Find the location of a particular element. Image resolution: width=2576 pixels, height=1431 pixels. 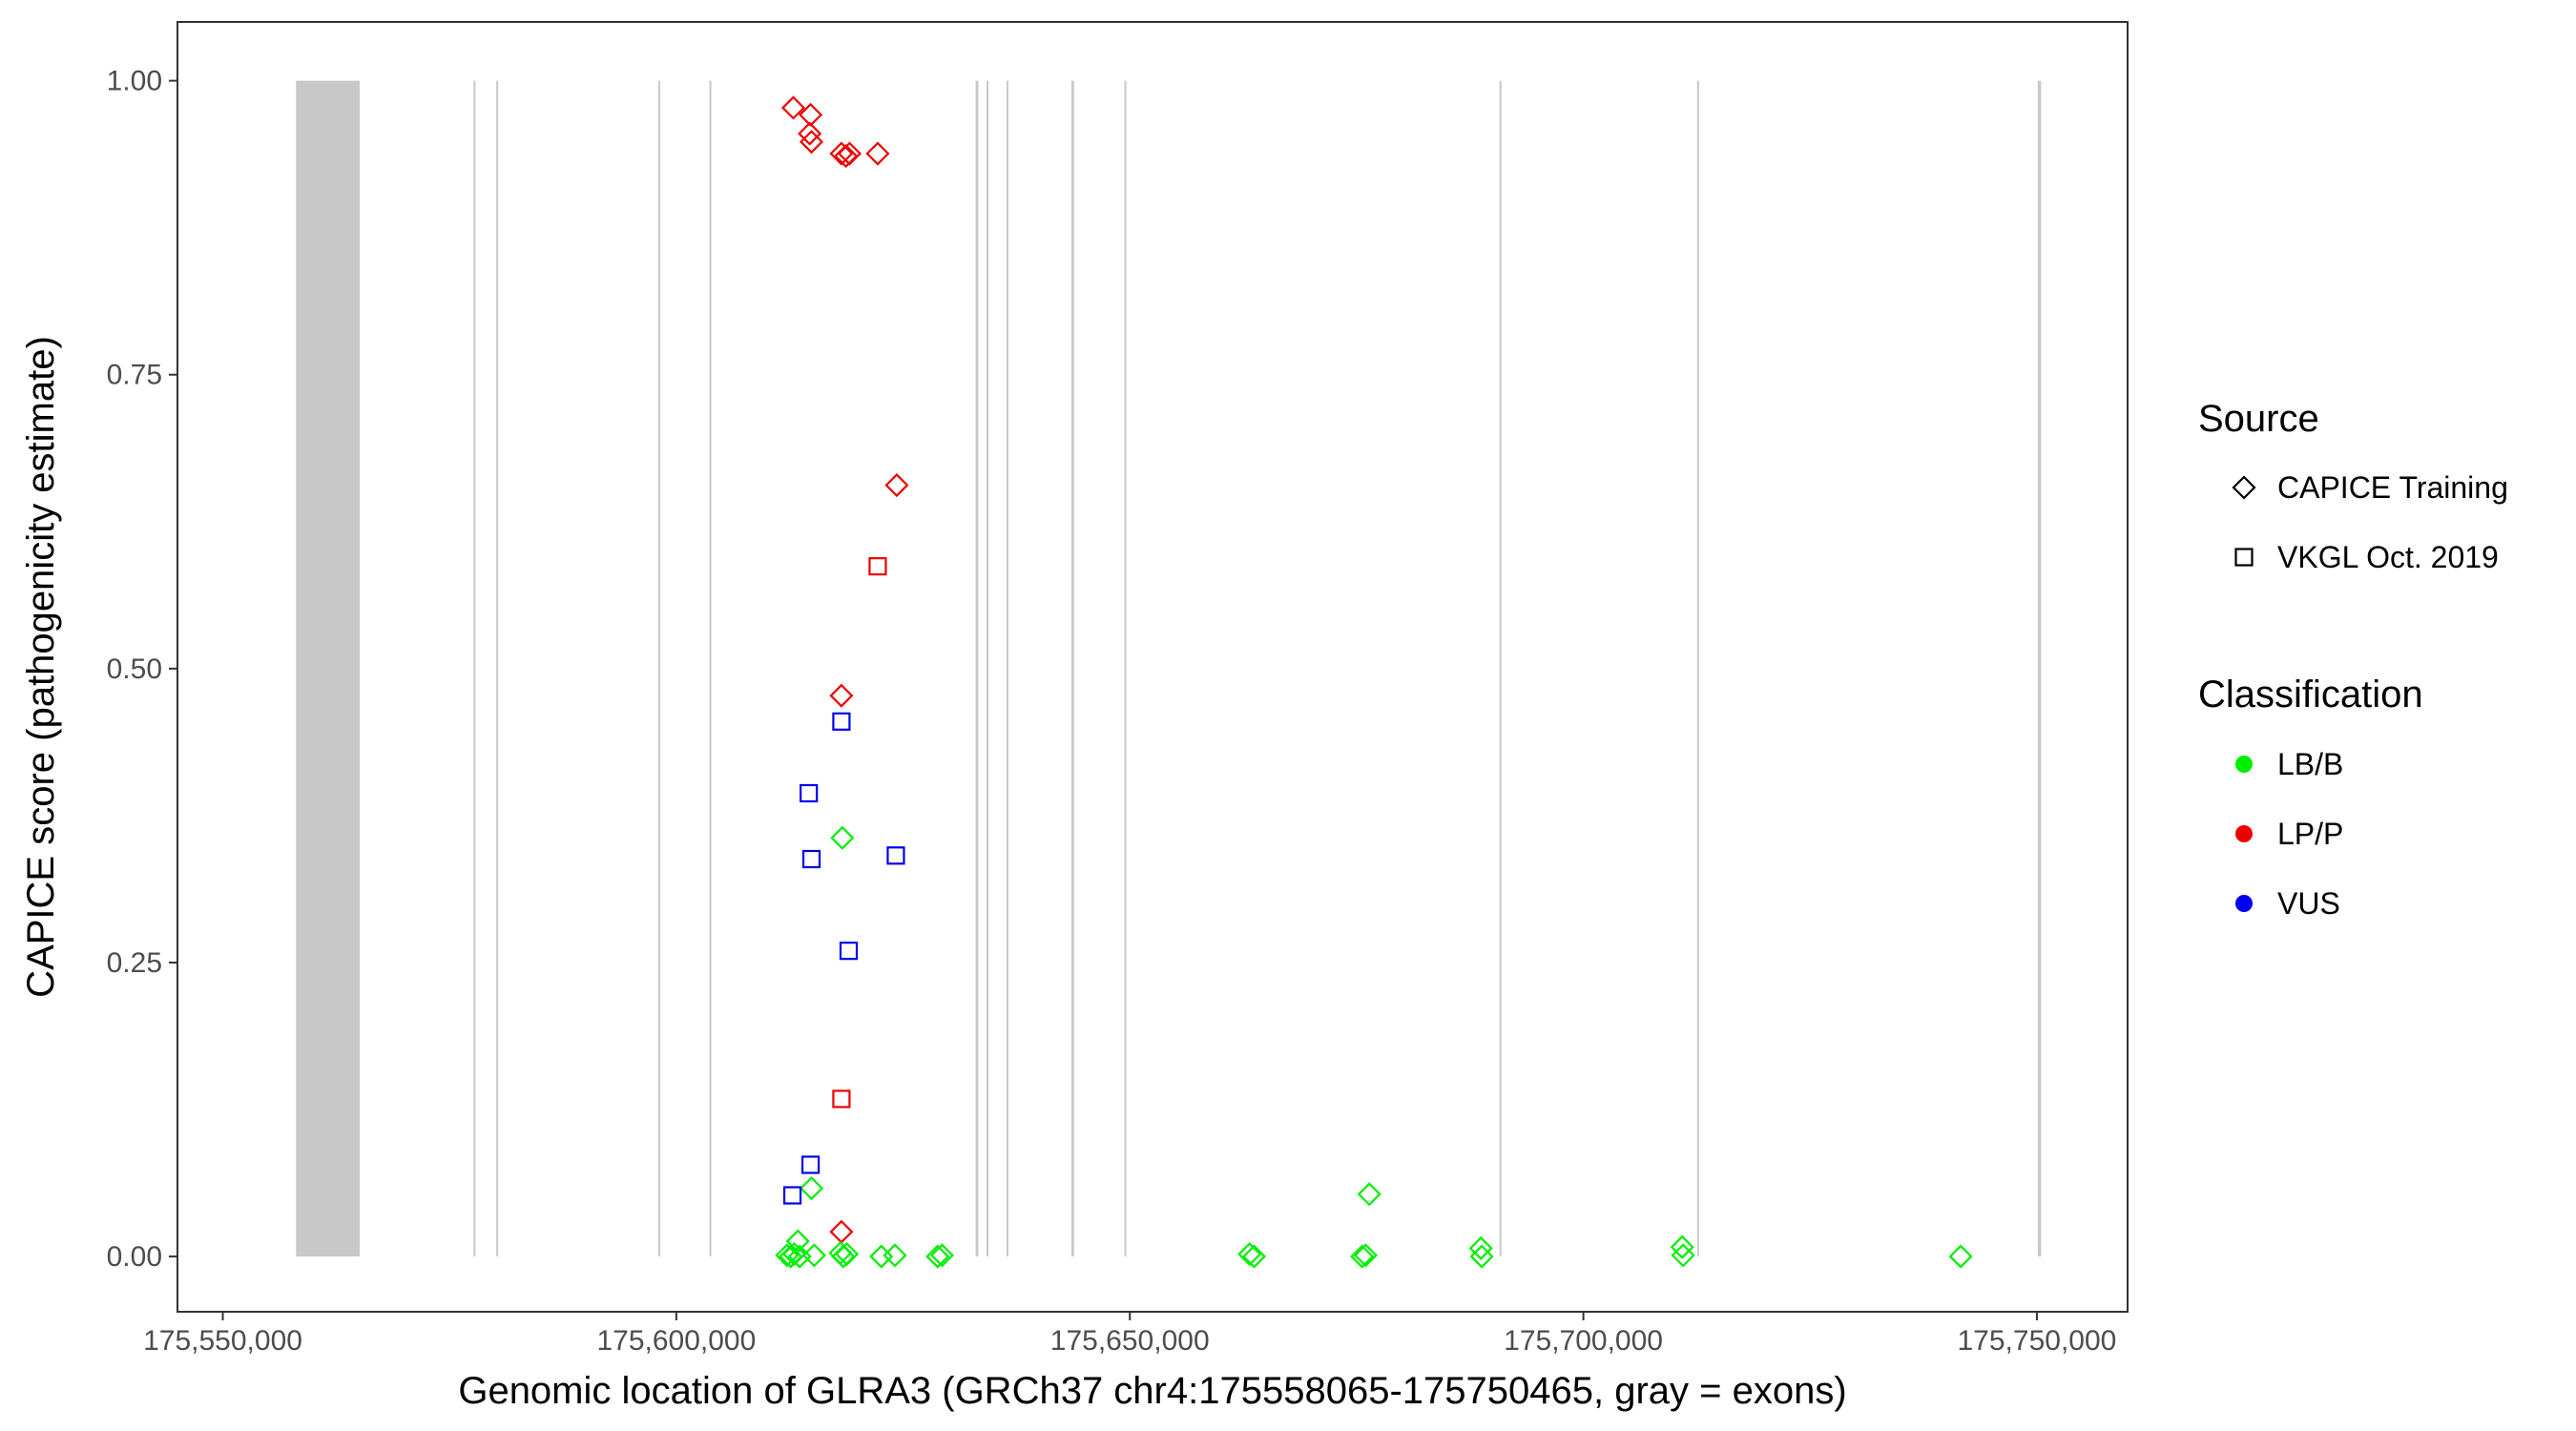

y-tick-label: 0.75 is located at coordinates (134, 375).